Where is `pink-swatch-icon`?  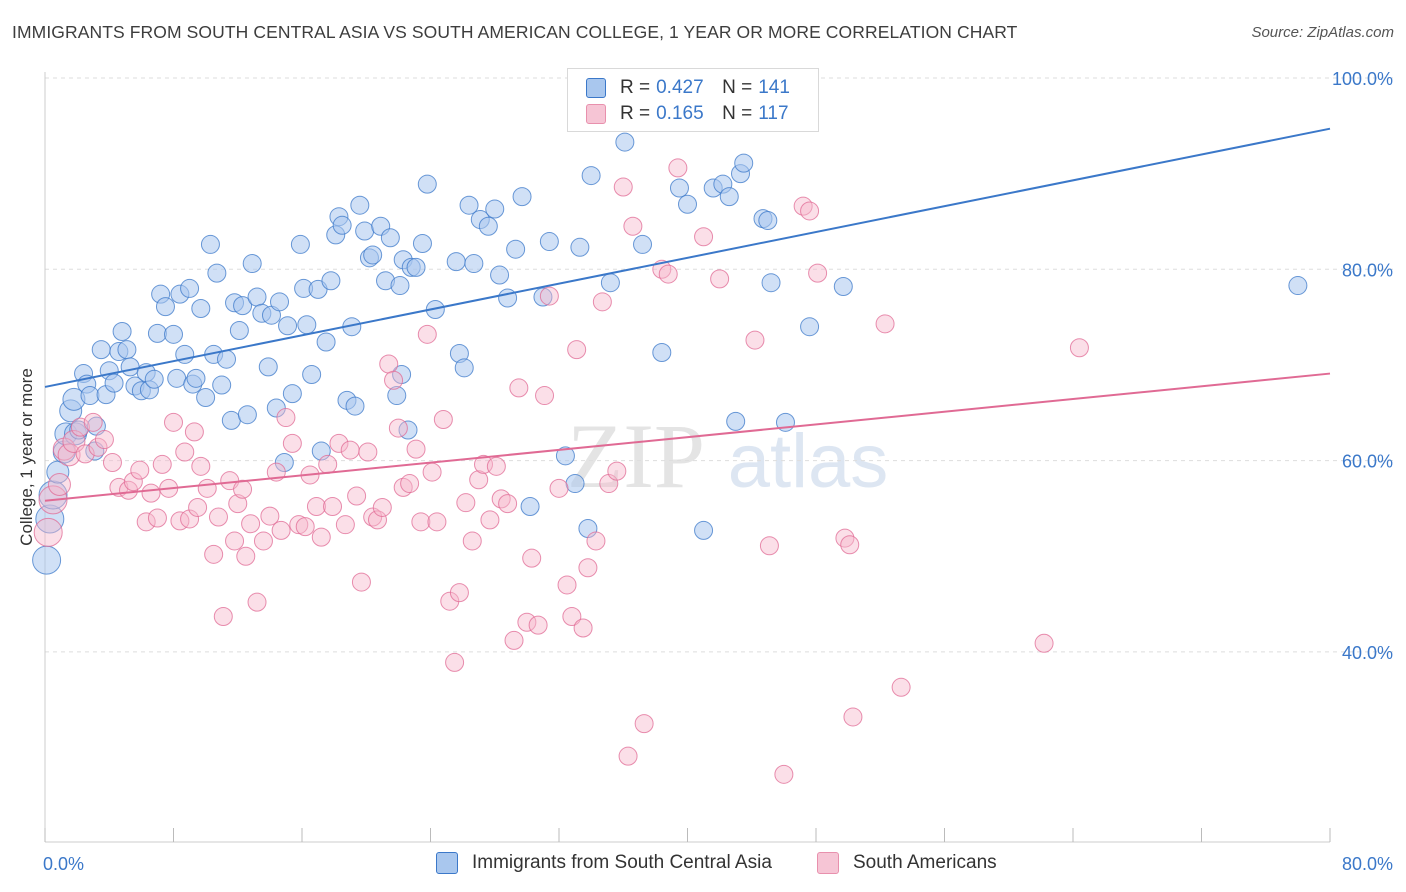 pink-swatch-icon is located at coordinates (828, 863).